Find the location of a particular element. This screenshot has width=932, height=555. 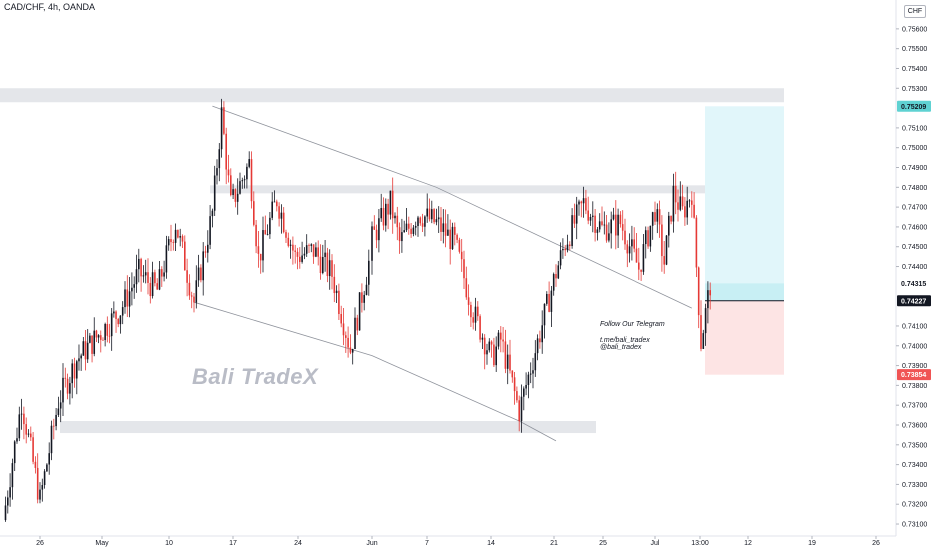

mid-zone is located at coordinates (481, 189).